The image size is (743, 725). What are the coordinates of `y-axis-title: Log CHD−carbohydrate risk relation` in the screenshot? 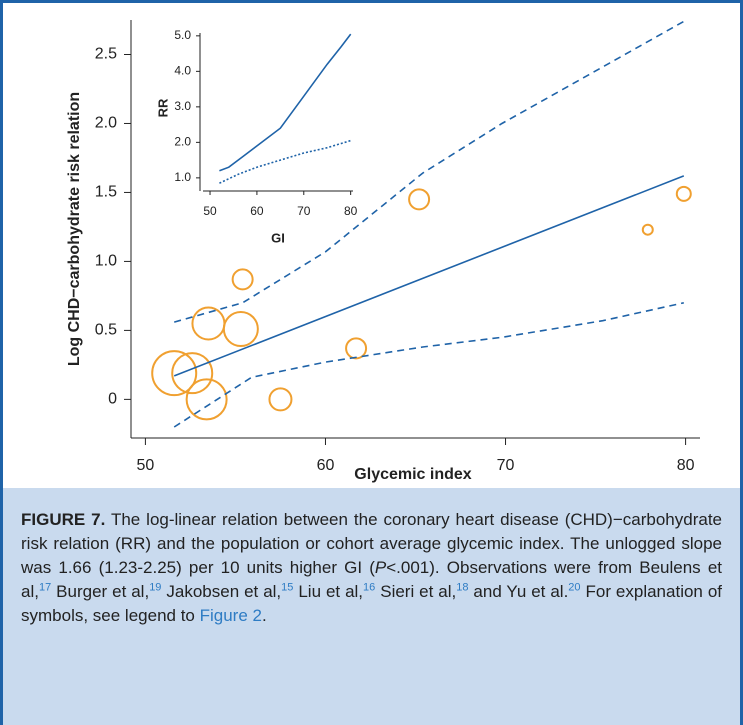 It's located at (74, 229).